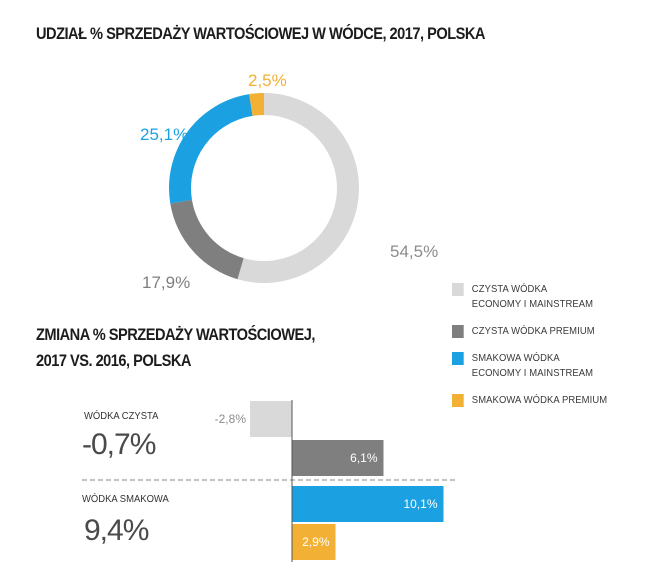 This screenshot has width=652, height=587. What do you see at coordinates (113, 360) in the screenshot?
I see `bar-chart-title-line-2: 2017 VS. 2016, POLSKA` at bounding box center [113, 360].